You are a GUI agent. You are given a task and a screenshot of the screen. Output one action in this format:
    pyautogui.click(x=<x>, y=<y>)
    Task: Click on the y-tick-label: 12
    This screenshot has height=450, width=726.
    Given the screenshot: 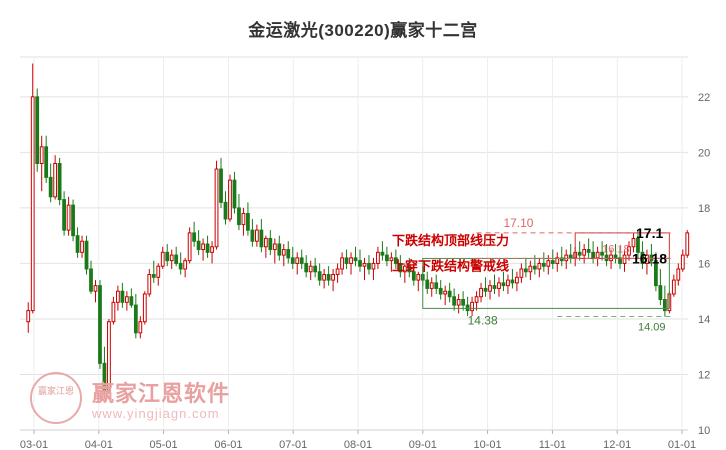 What is the action you would take?
    pyautogui.click(x=704, y=375)
    